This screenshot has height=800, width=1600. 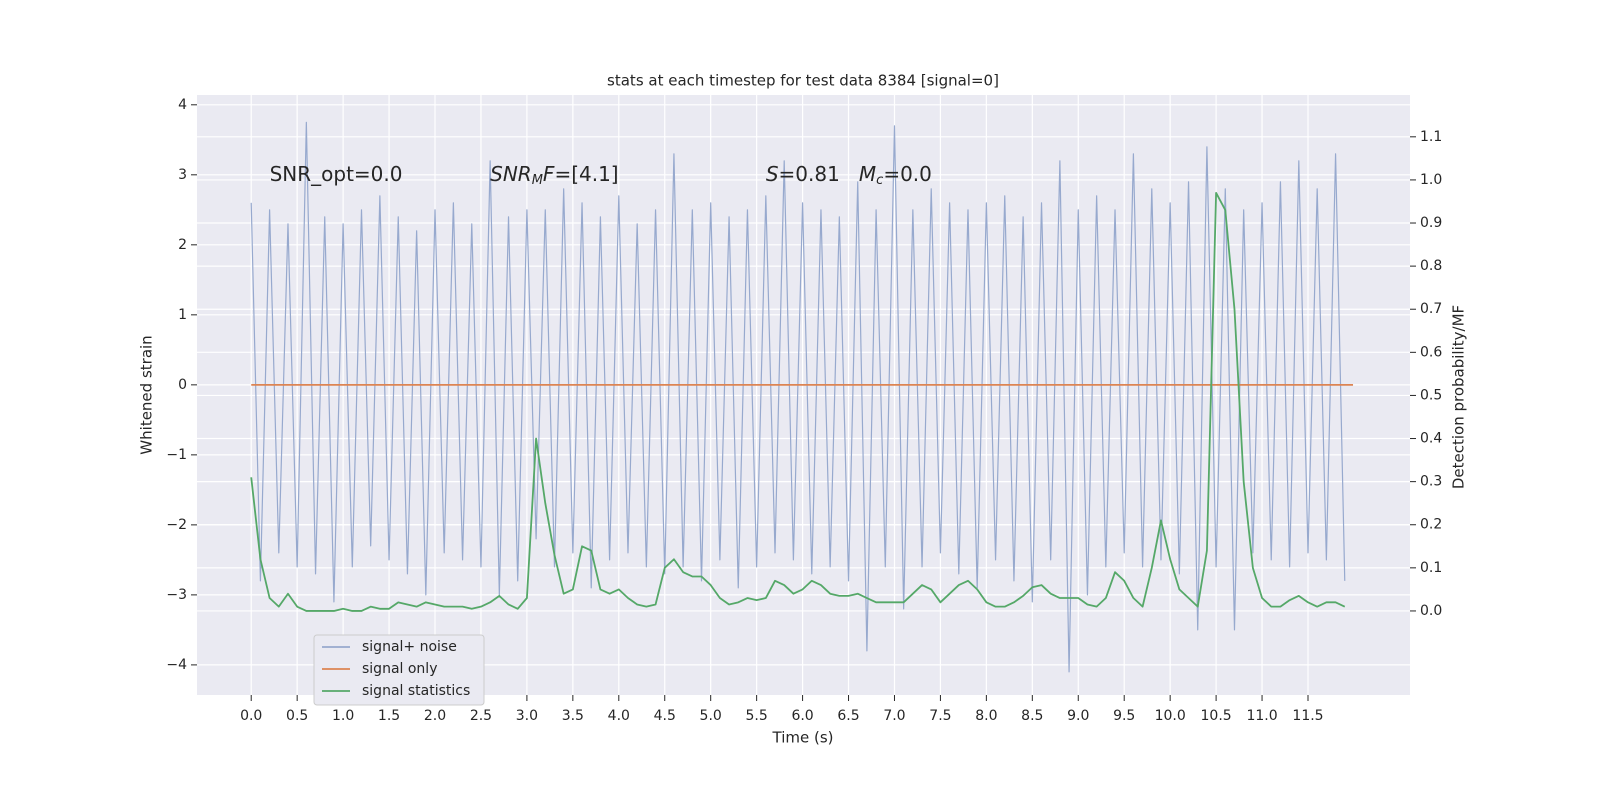 What do you see at coordinates (1216, 716) in the screenshot?
I see `x-tick-label: 10.5` at bounding box center [1216, 716].